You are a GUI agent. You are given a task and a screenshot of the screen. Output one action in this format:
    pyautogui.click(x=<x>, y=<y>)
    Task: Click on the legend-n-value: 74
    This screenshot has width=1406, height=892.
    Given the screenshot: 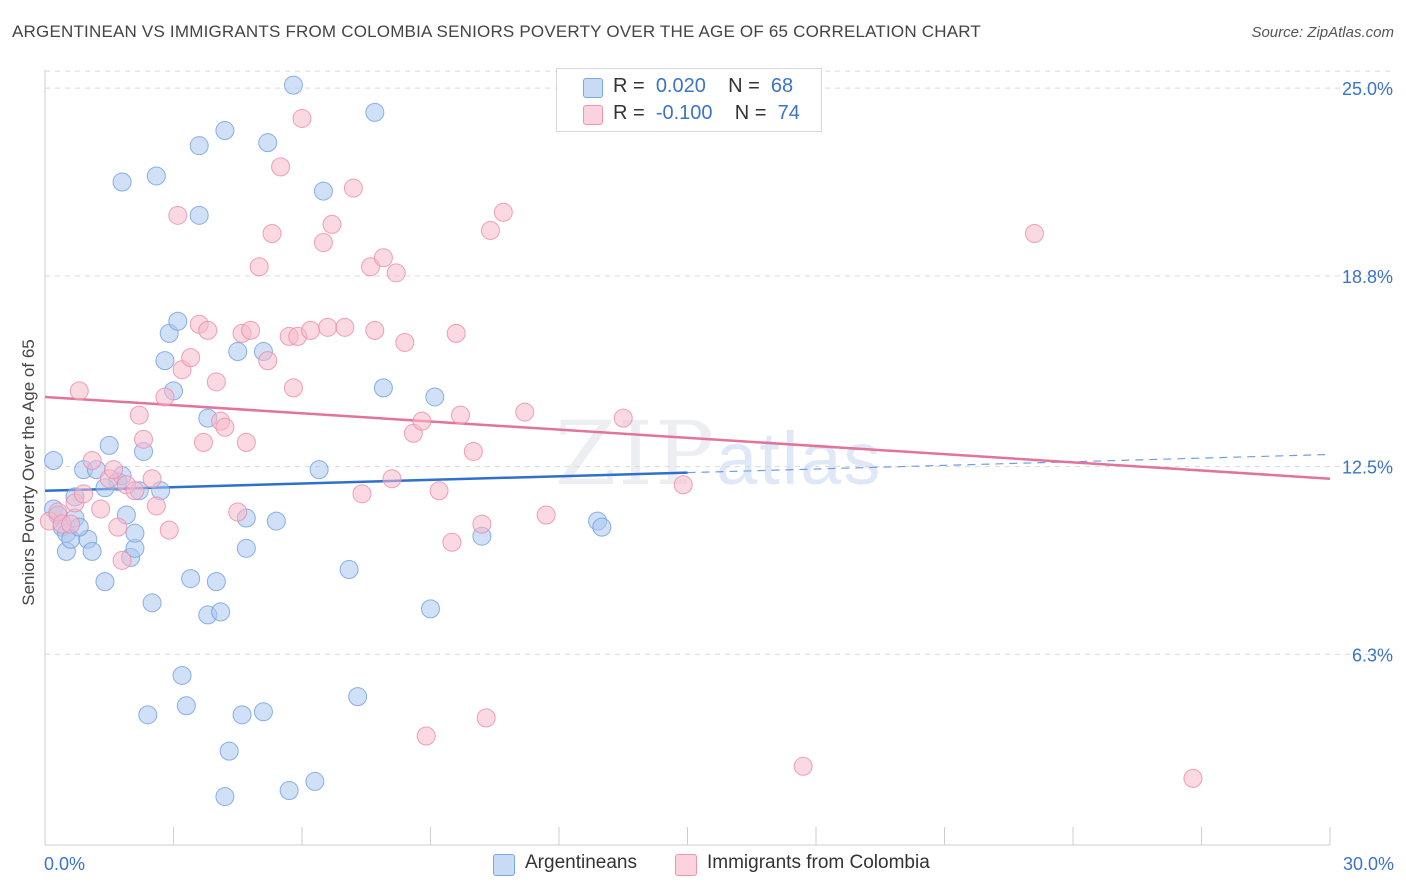 What is the action you would take?
    pyautogui.click(x=788, y=113)
    